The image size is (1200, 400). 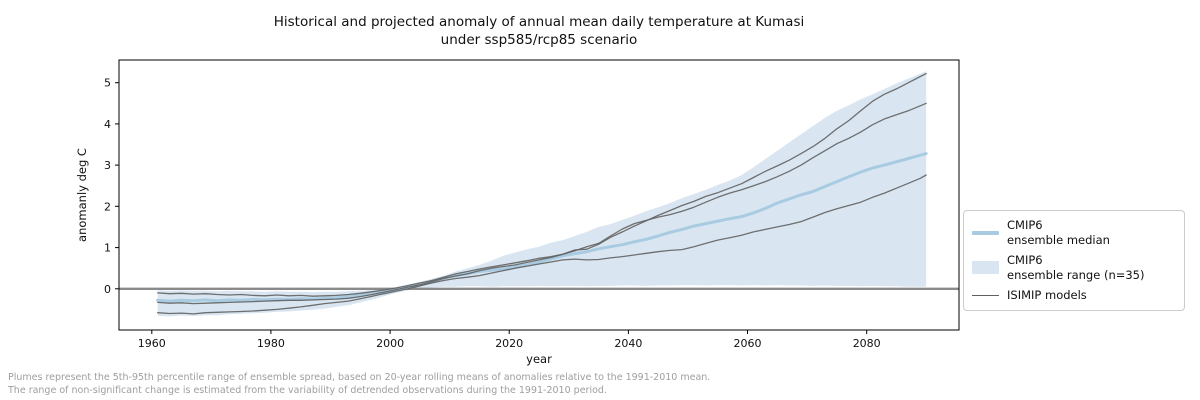 I want to click on y-tick-label: 4, so click(x=107, y=124).